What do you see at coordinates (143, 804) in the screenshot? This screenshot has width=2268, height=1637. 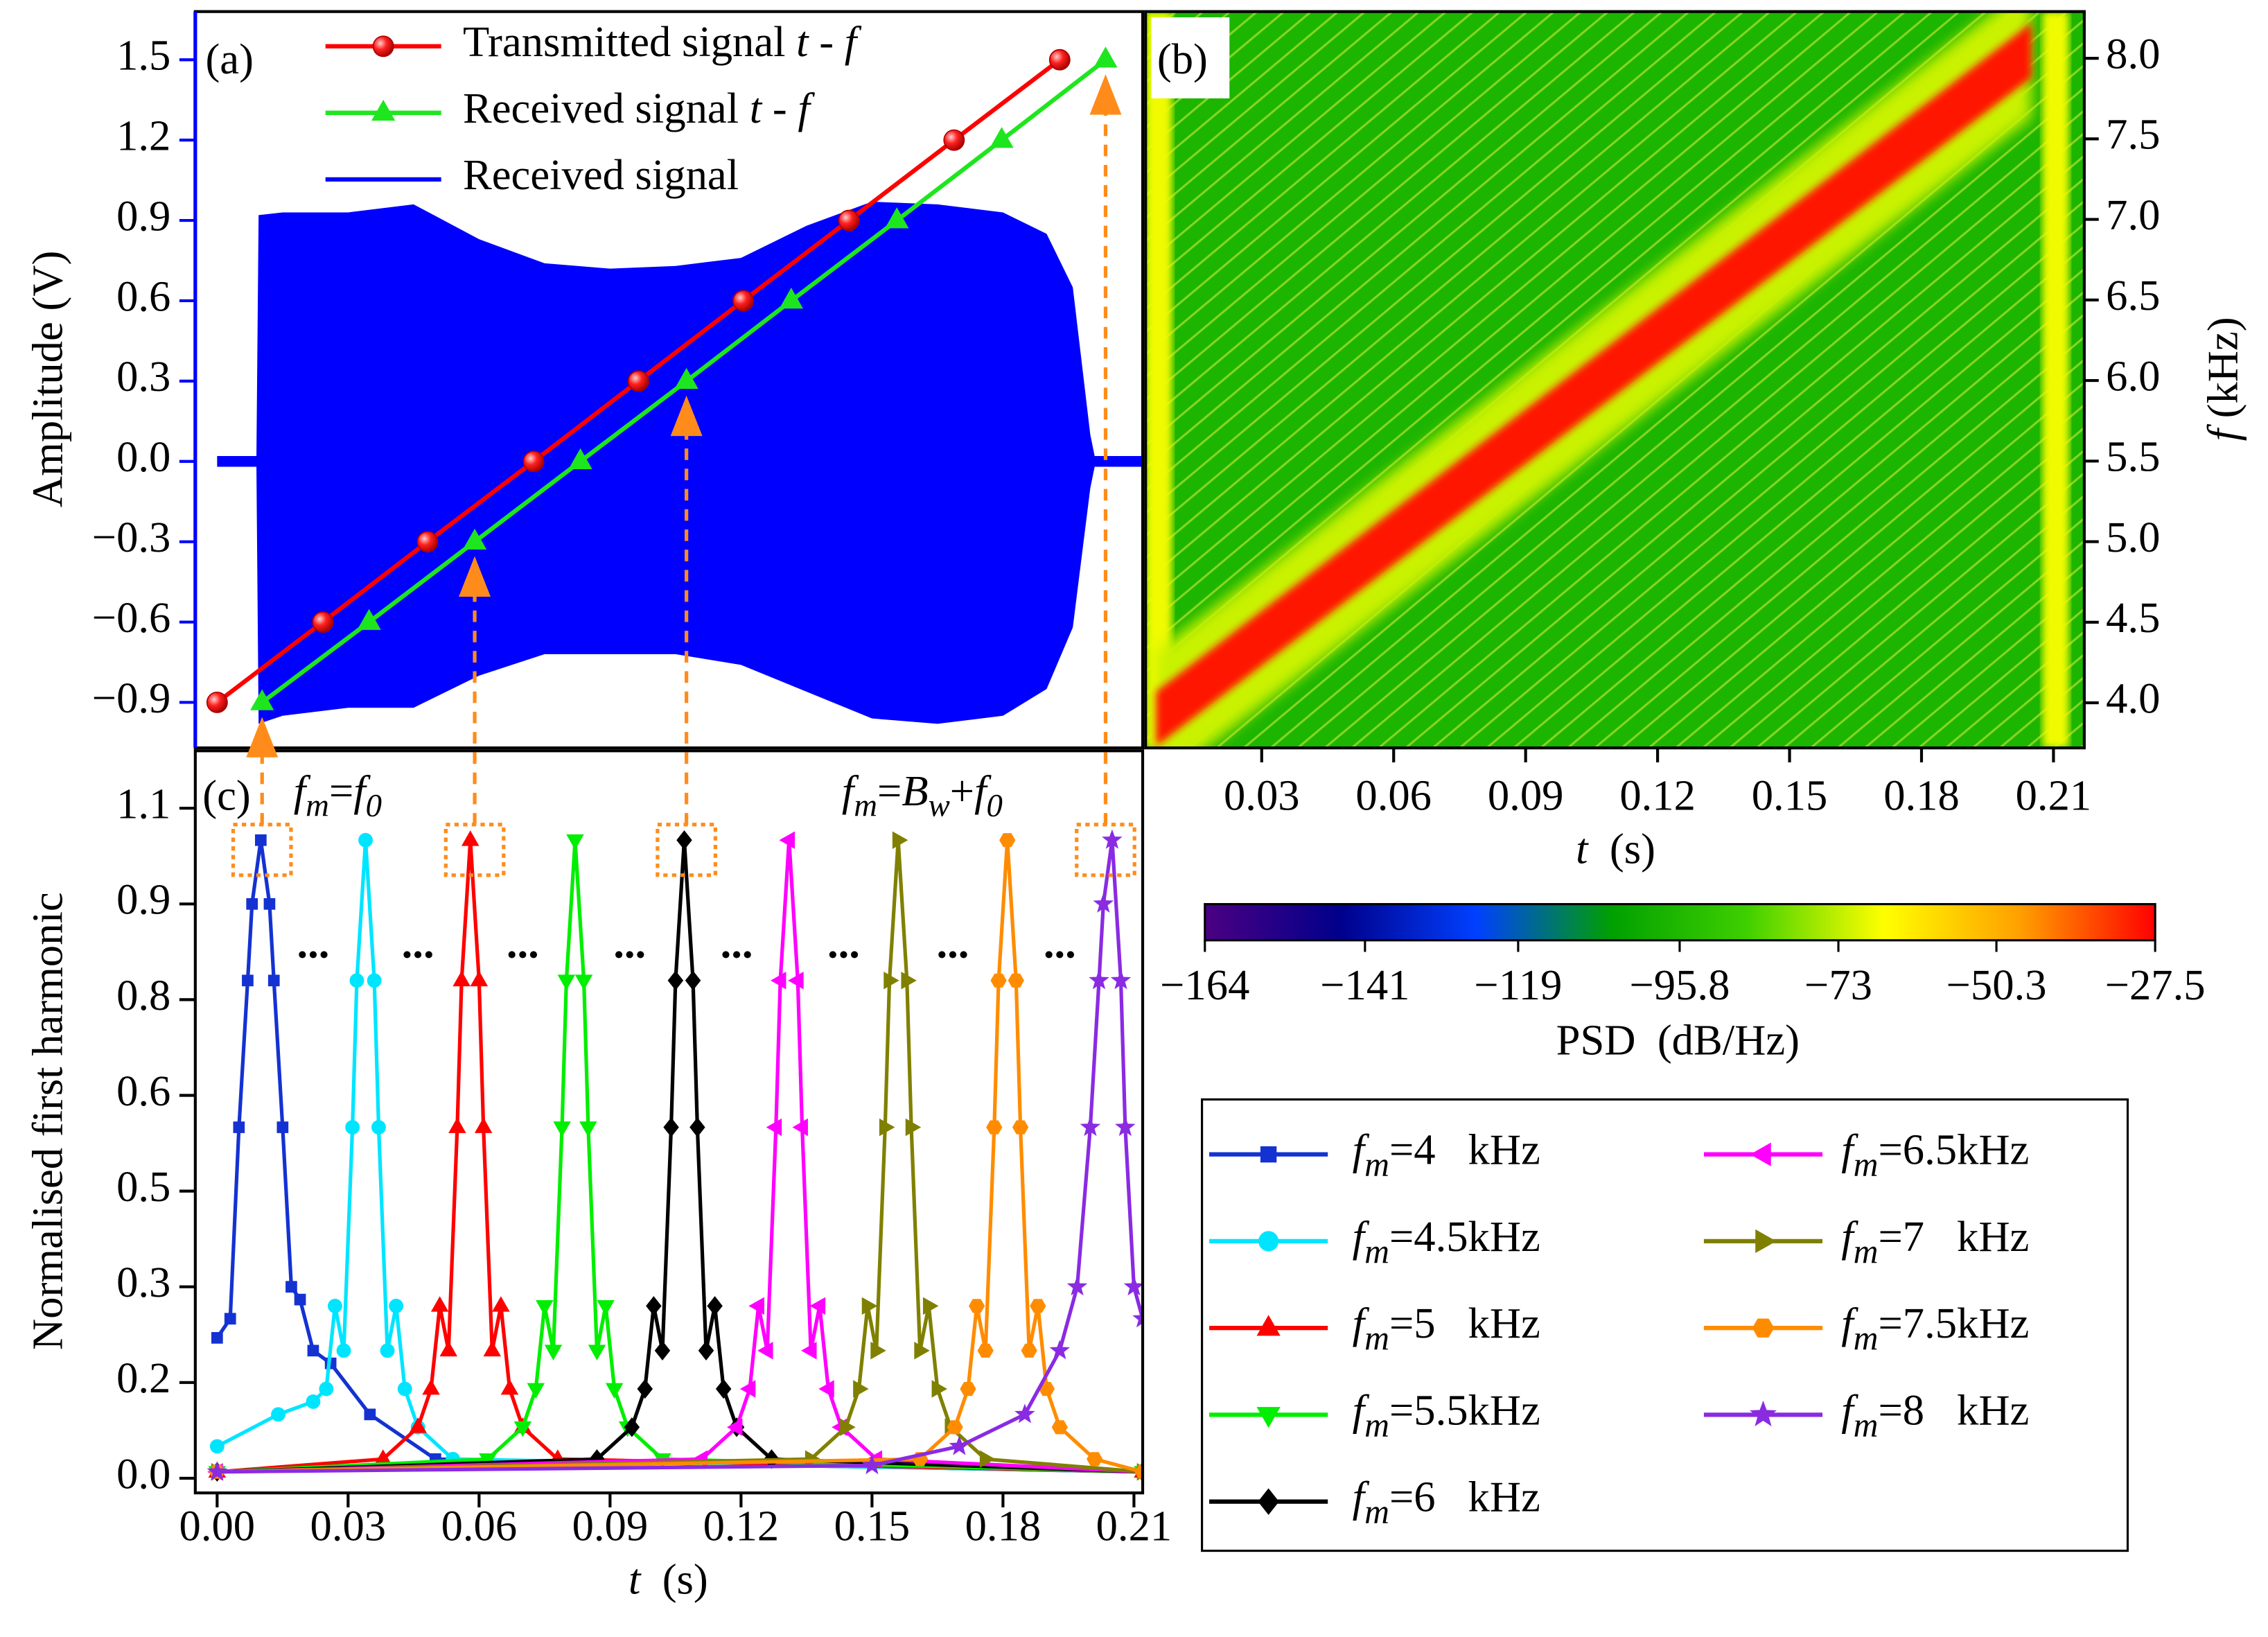 I see `y-tick-label: 1.1` at bounding box center [143, 804].